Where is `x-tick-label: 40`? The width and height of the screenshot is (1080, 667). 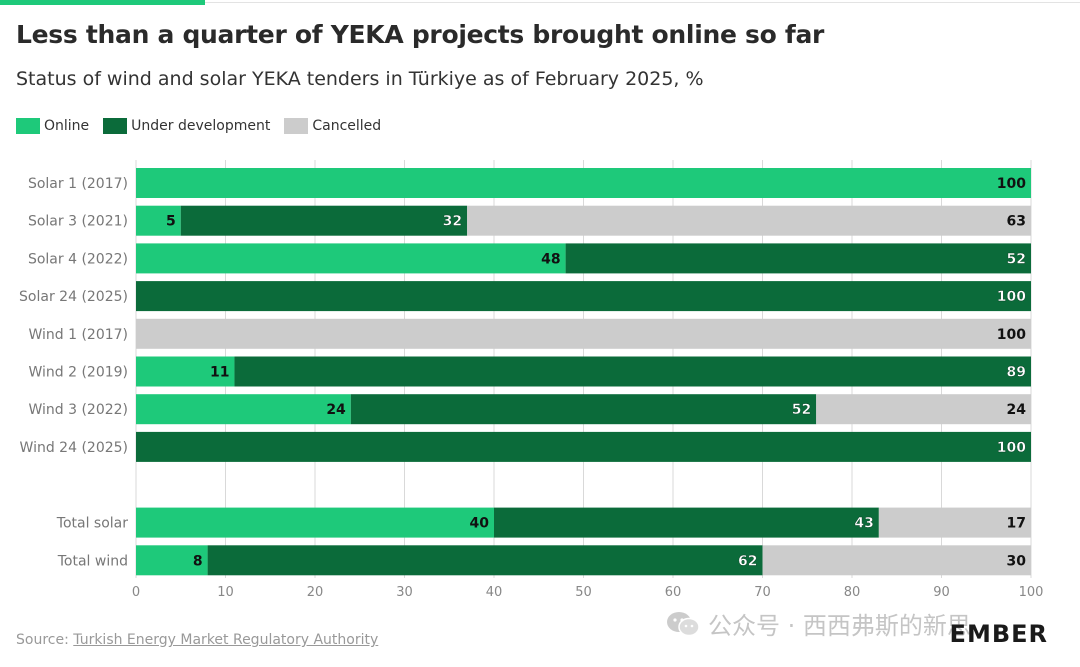
x-tick-label: 40 is located at coordinates (494, 592).